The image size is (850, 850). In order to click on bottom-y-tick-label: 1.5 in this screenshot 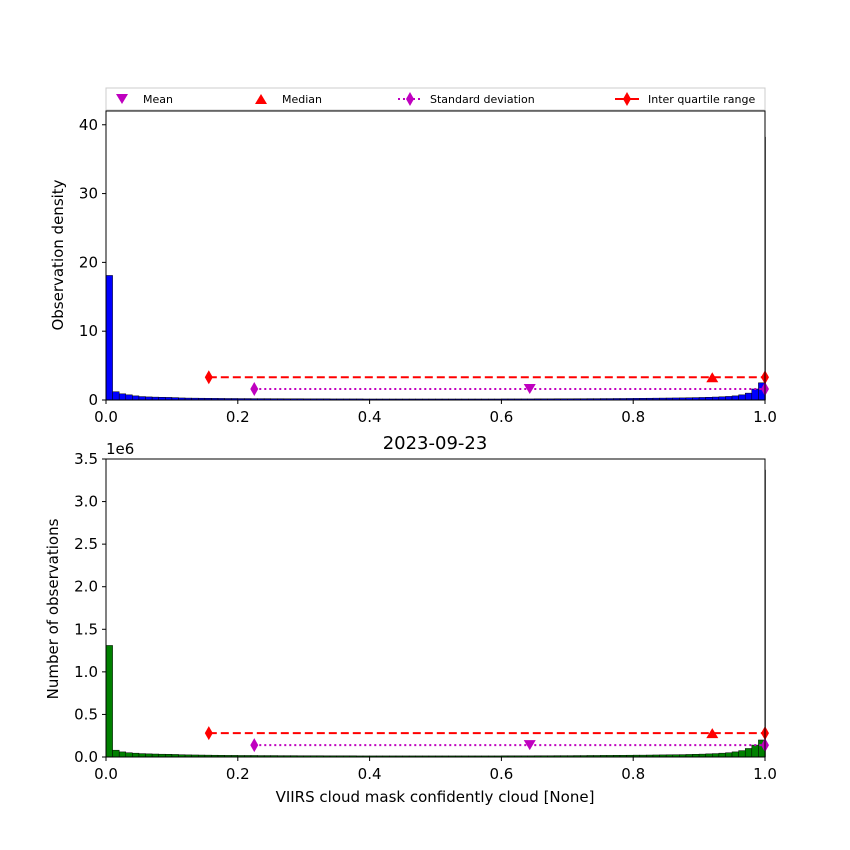, I will do `click(86, 629)`.